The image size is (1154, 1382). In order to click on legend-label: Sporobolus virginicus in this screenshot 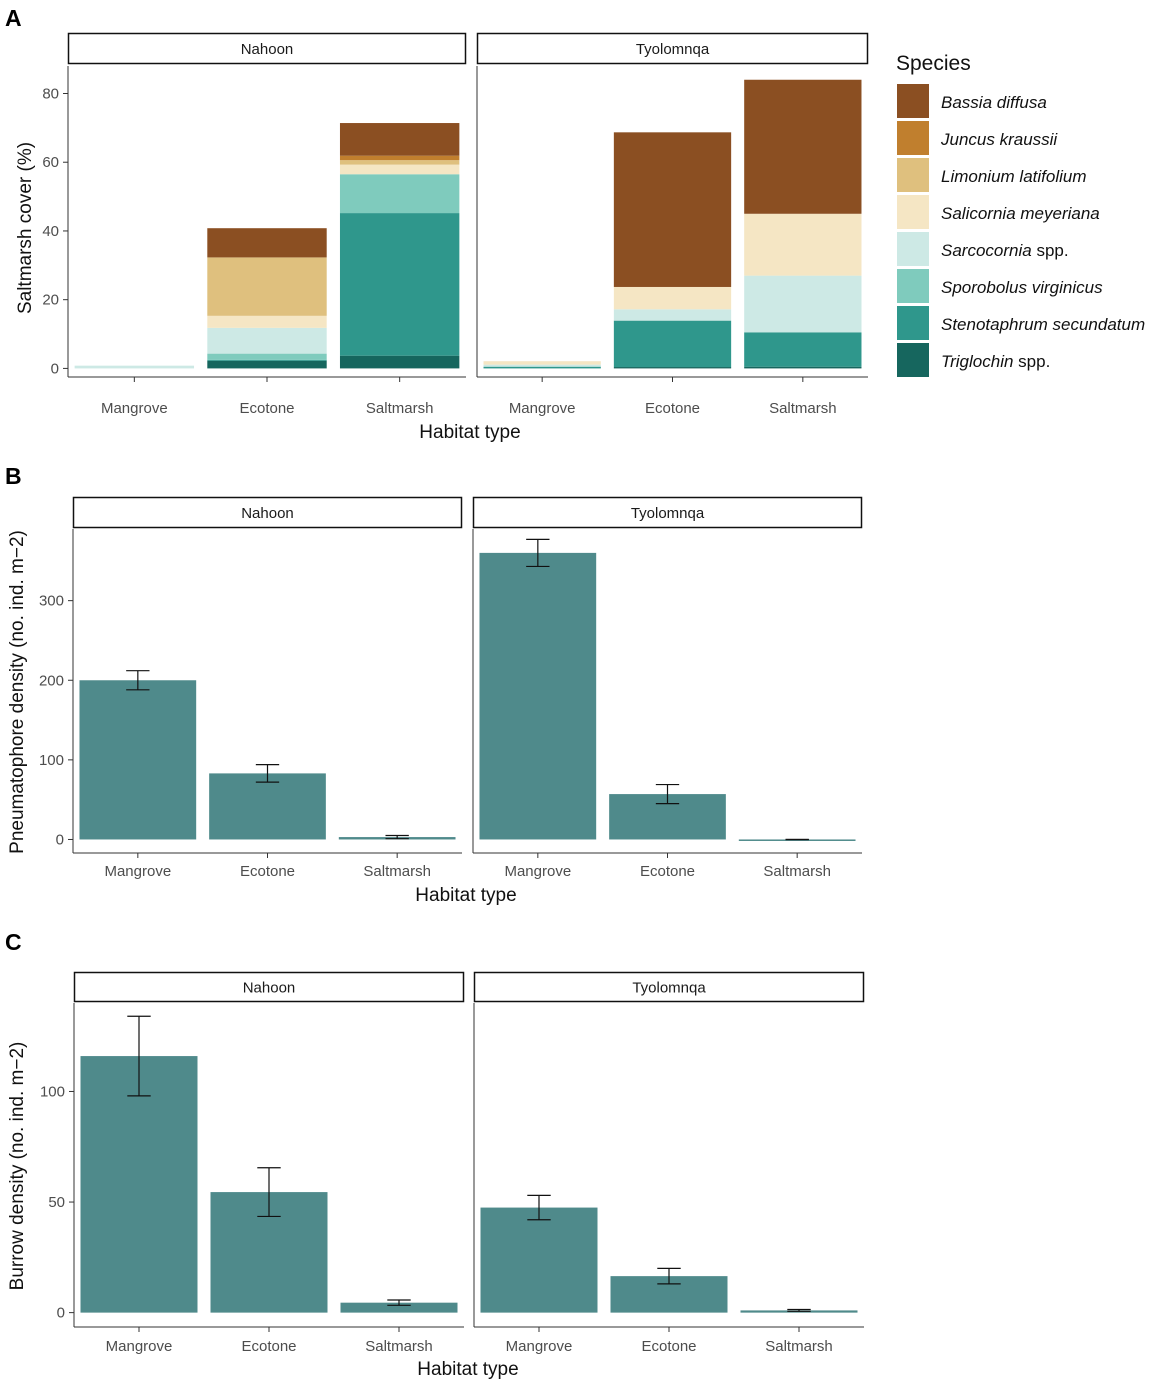, I will do `click(1022, 287)`.